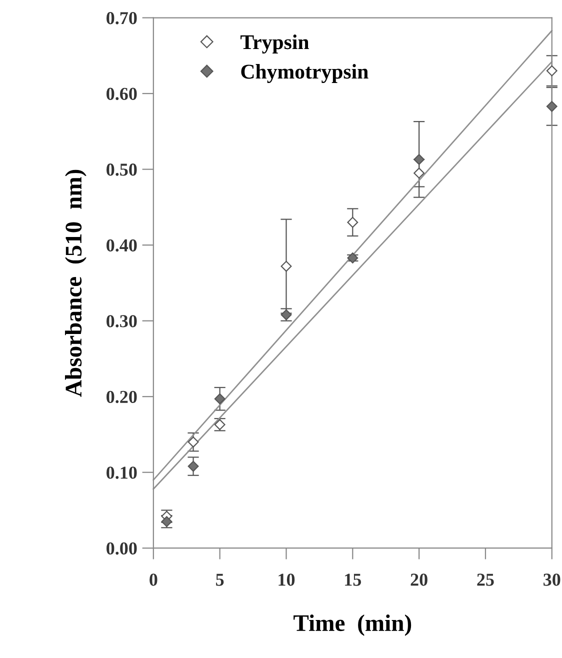 The image size is (562, 658). I want to click on y-tick-label: 0.50, so click(121, 170).